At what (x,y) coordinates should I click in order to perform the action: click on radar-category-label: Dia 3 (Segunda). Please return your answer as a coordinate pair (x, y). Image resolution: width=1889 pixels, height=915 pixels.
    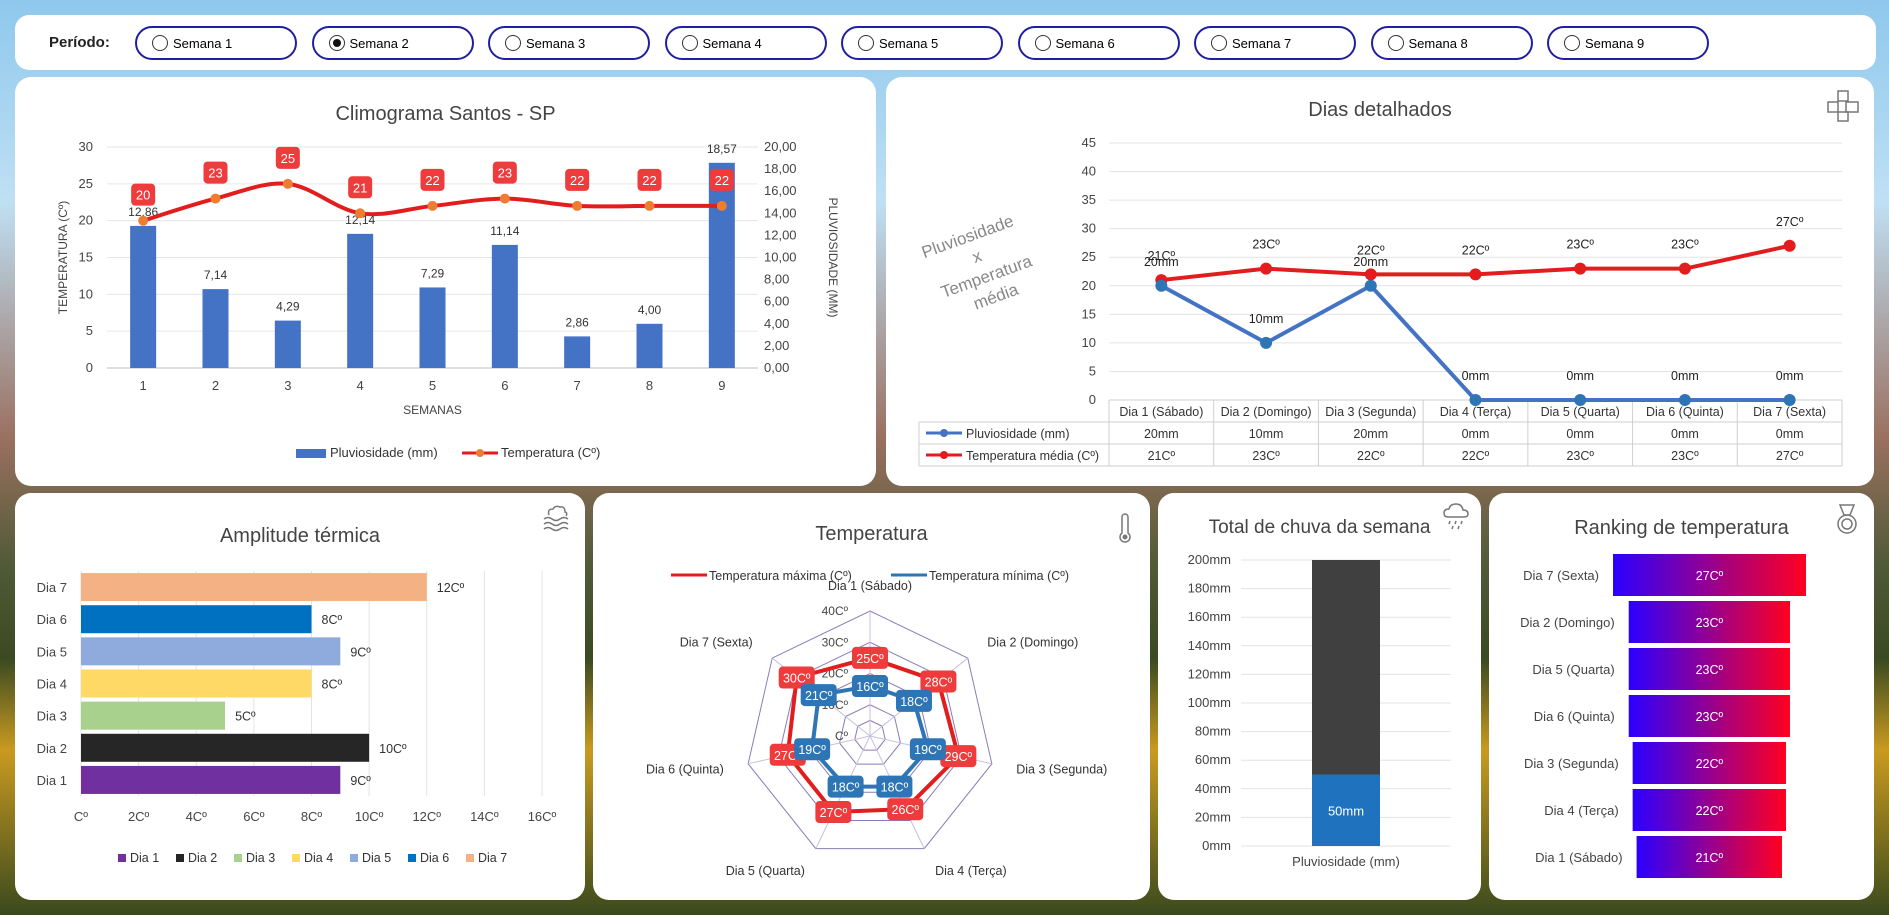
    Looking at the image, I should click on (1061, 769).